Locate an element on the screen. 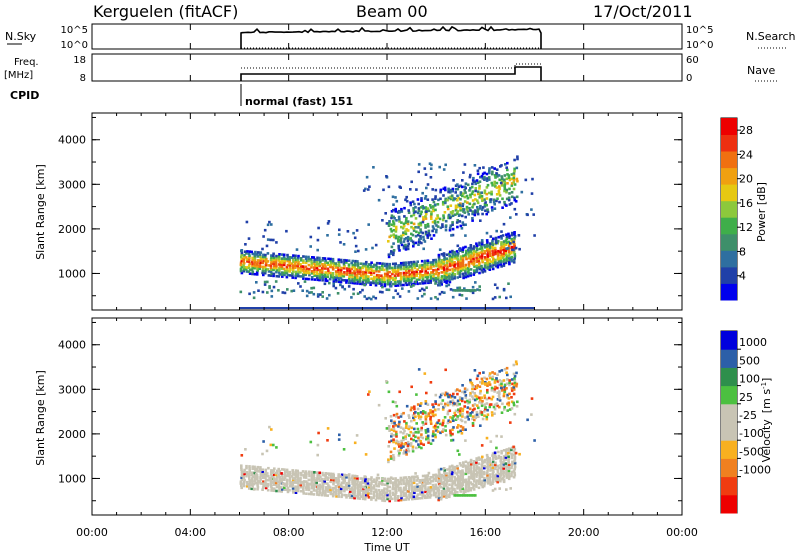  velocity-colorbar-title: Velocity is located at coordinates (766, 441).